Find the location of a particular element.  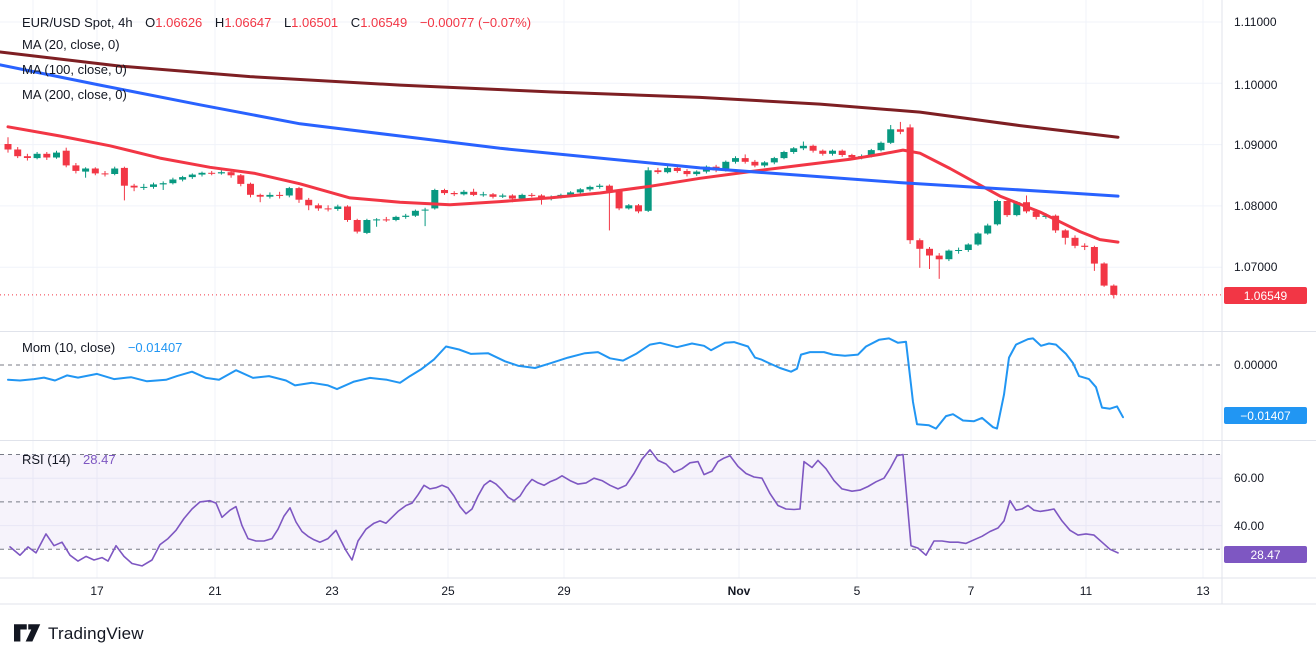

rsi-axis-label: 60.00 is located at coordinates (1249, 478).